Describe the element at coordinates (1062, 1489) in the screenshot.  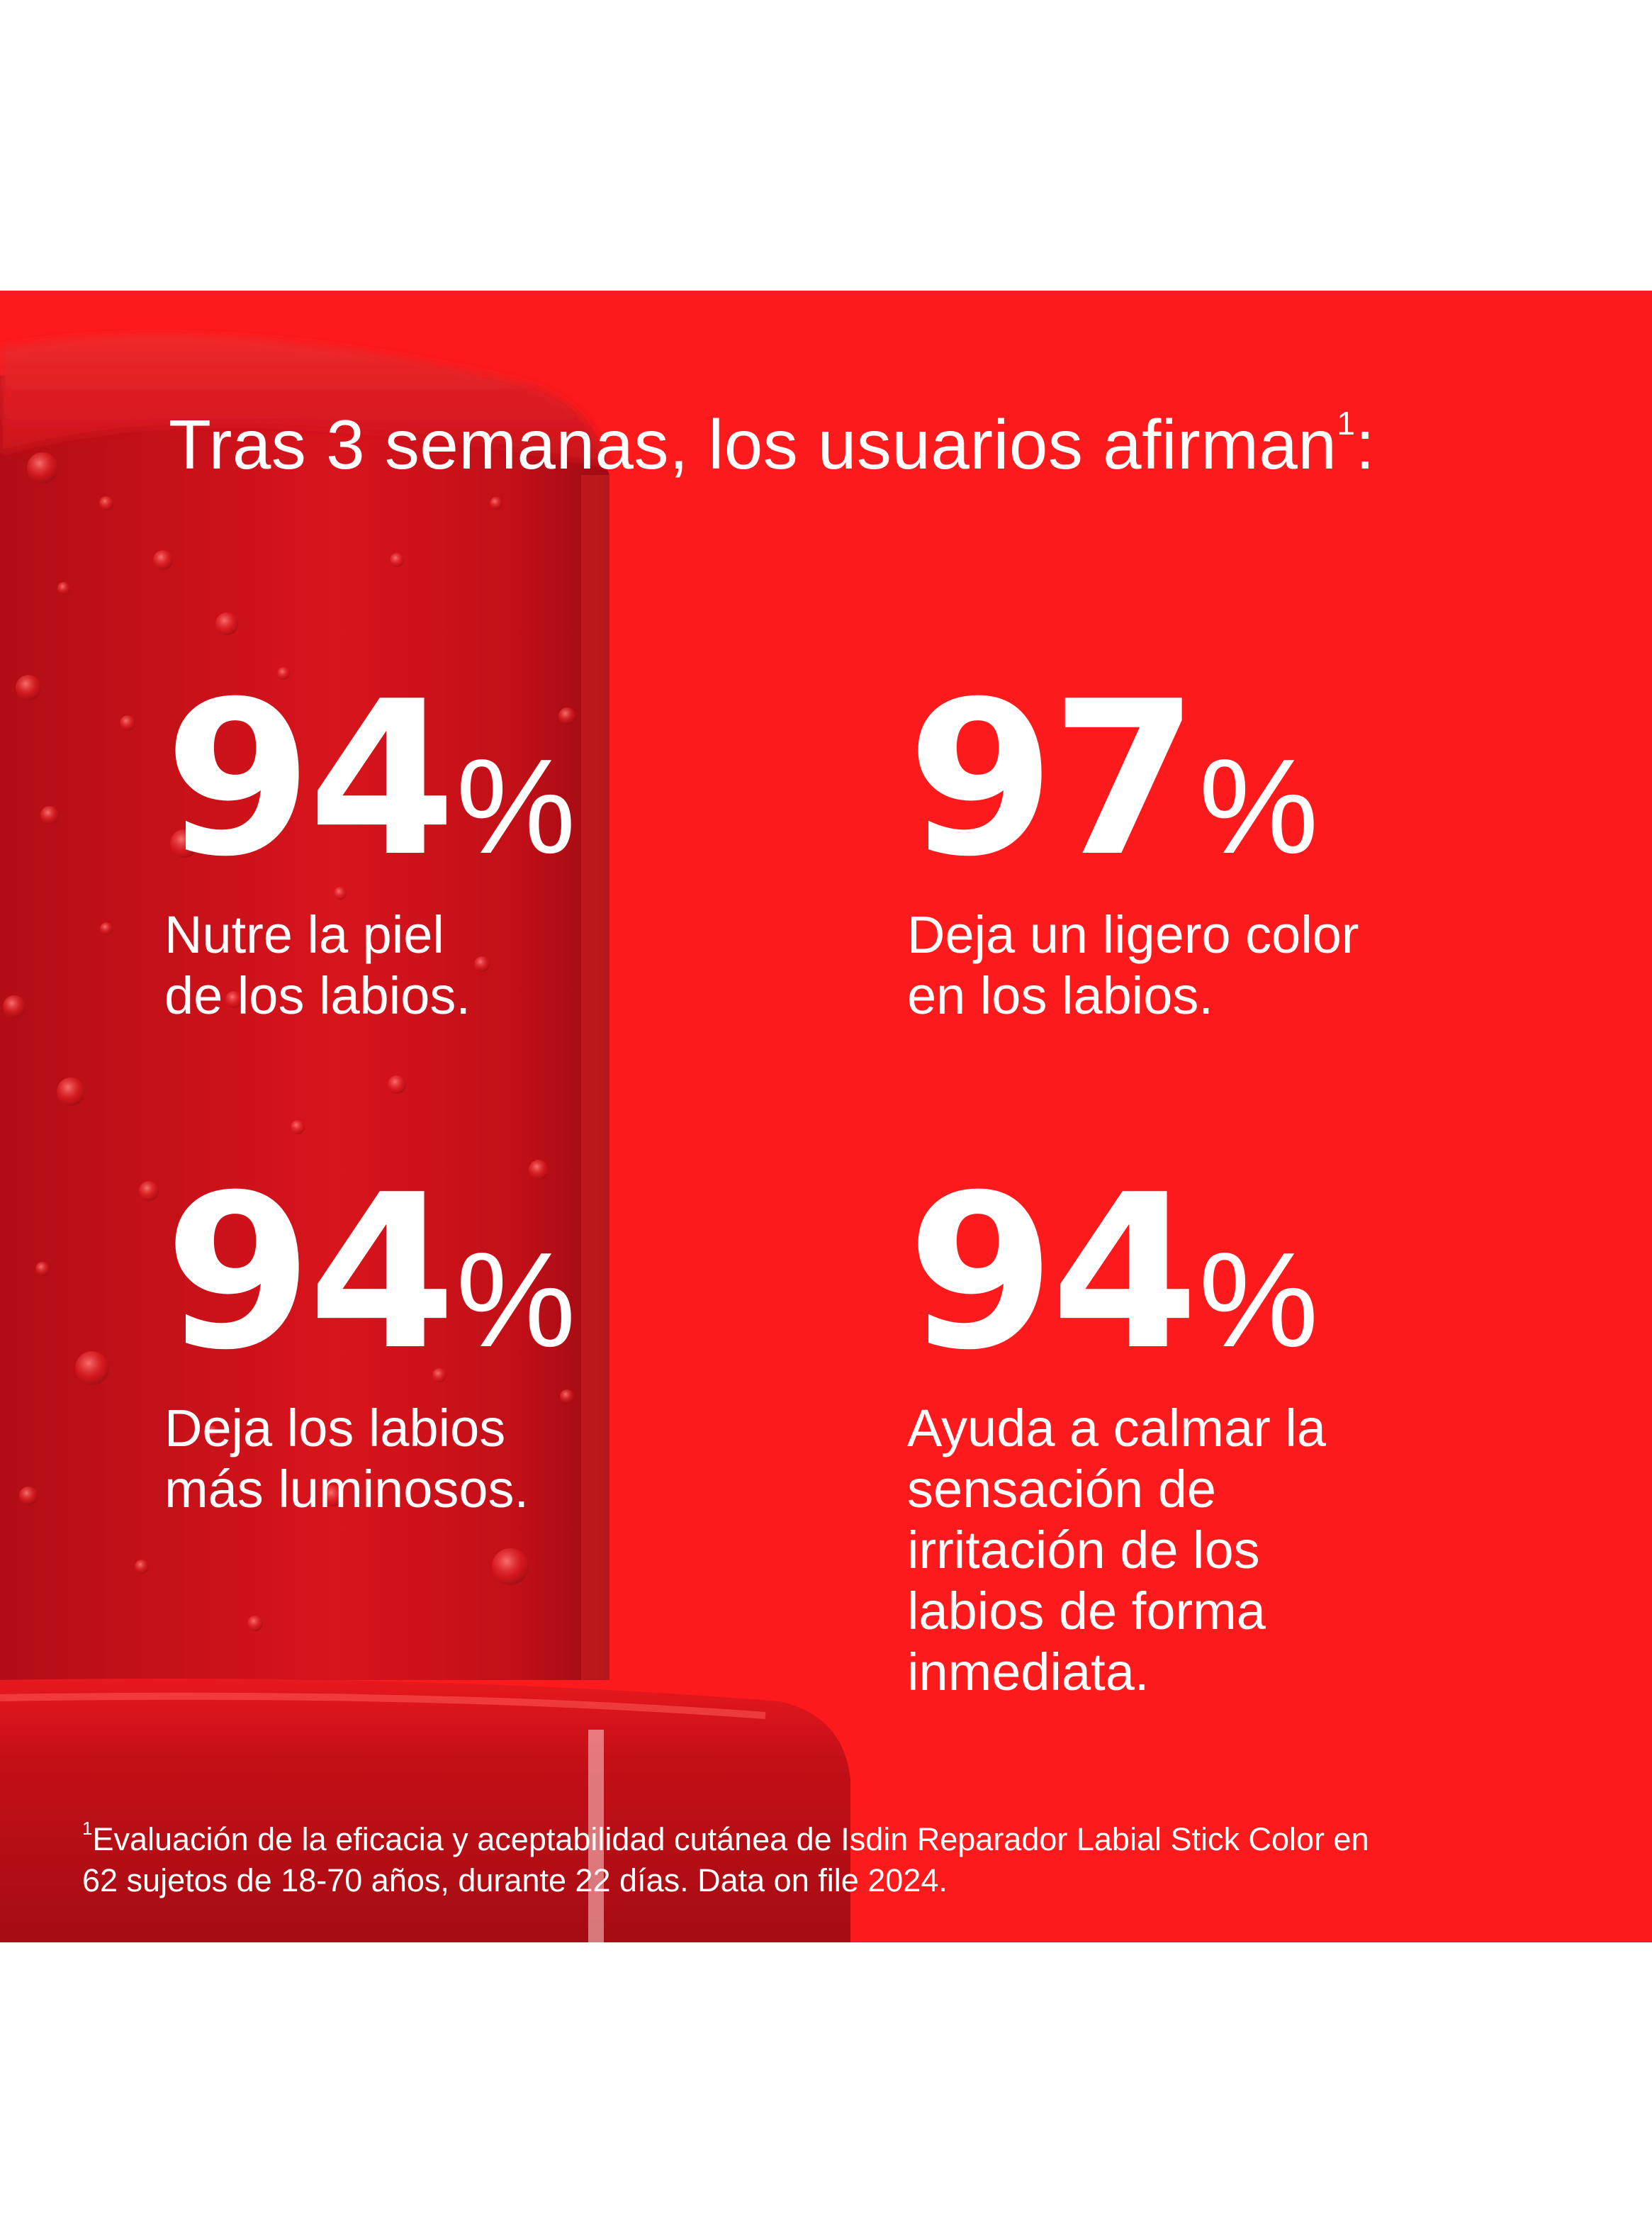
I see `stat-description-line: sensación de` at that location.